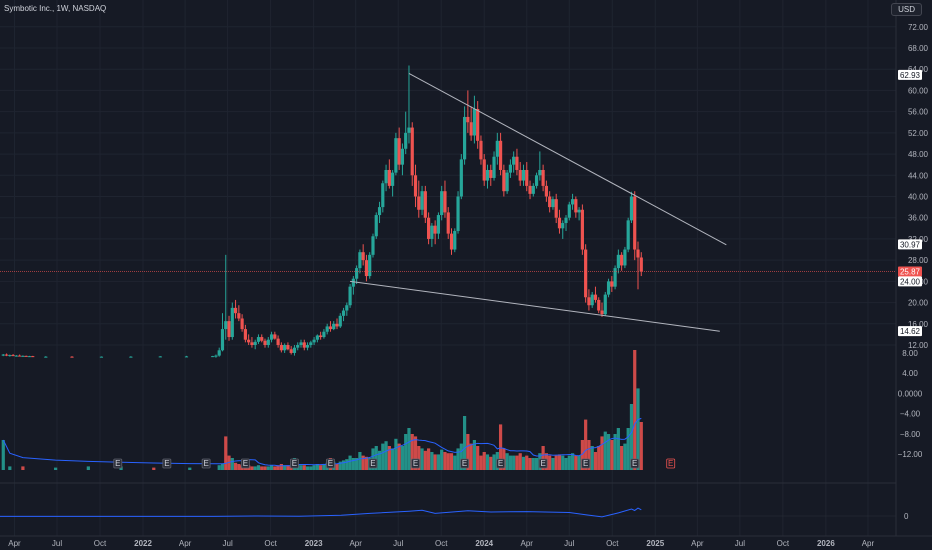  I want to click on volume-tick-label: −4.00, so click(910, 414).